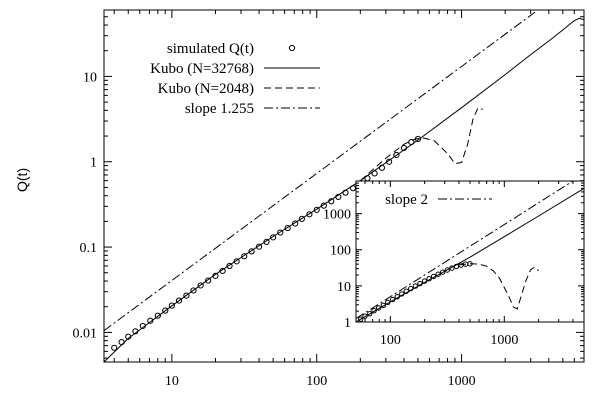 Image resolution: width=598 pixels, height=407 pixels. What do you see at coordinates (93, 163) in the screenshot?
I see `main-y-tick-label: 1` at bounding box center [93, 163].